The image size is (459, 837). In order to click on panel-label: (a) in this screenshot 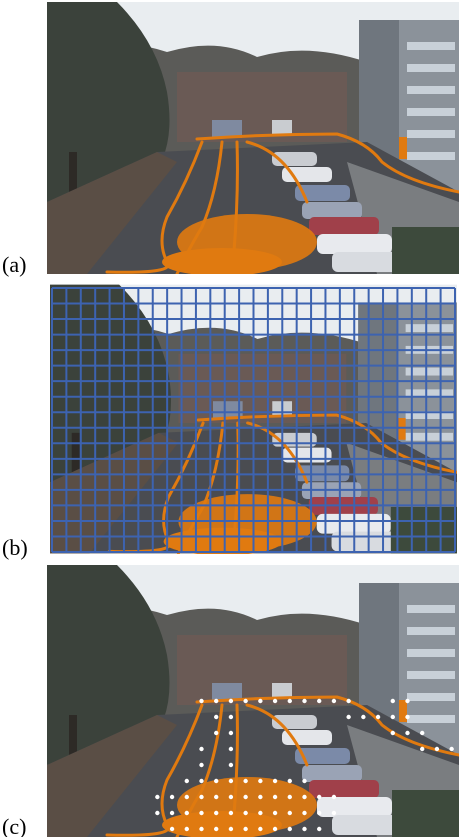, I will do `click(14, 264)`.